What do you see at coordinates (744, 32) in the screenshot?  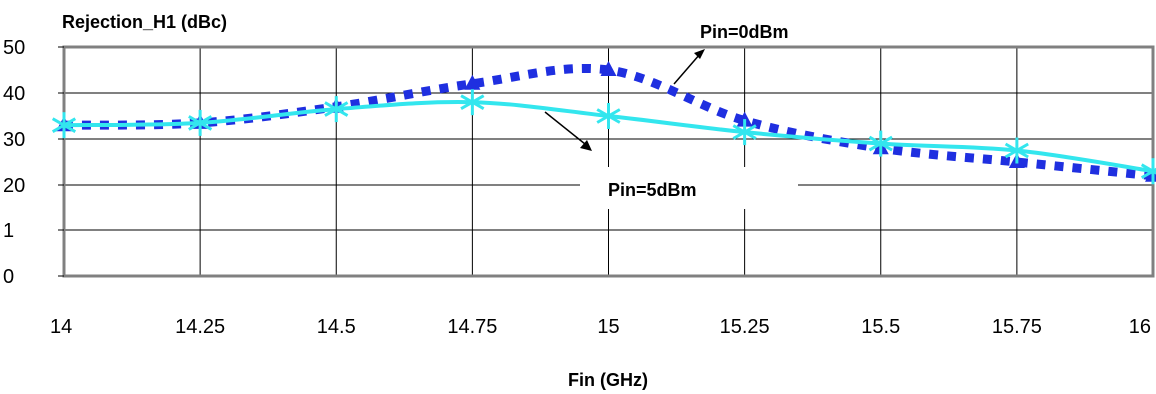 I see `annotation-label-0: Pin=0dBm` at bounding box center [744, 32].